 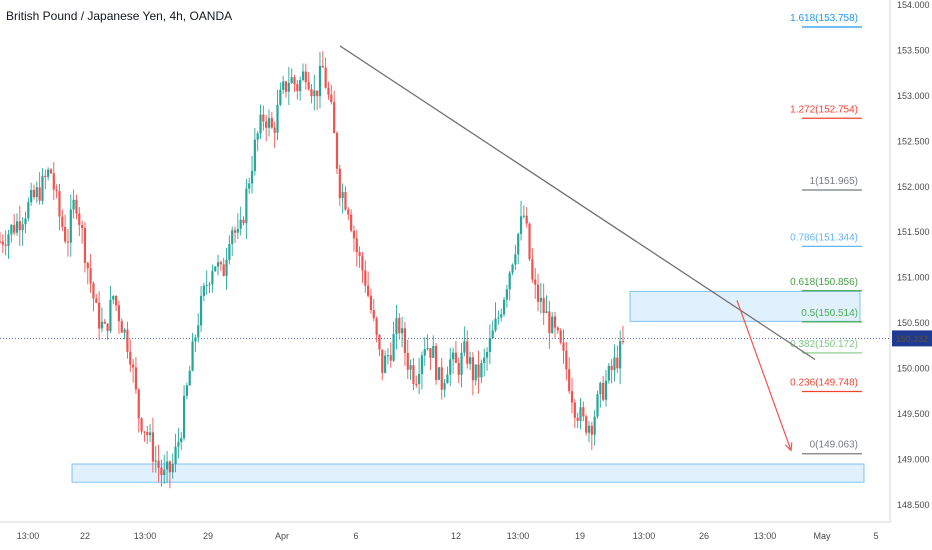 What do you see at coordinates (788, 447) in the screenshot?
I see `forecast-arrow-head` at bounding box center [788, 447].